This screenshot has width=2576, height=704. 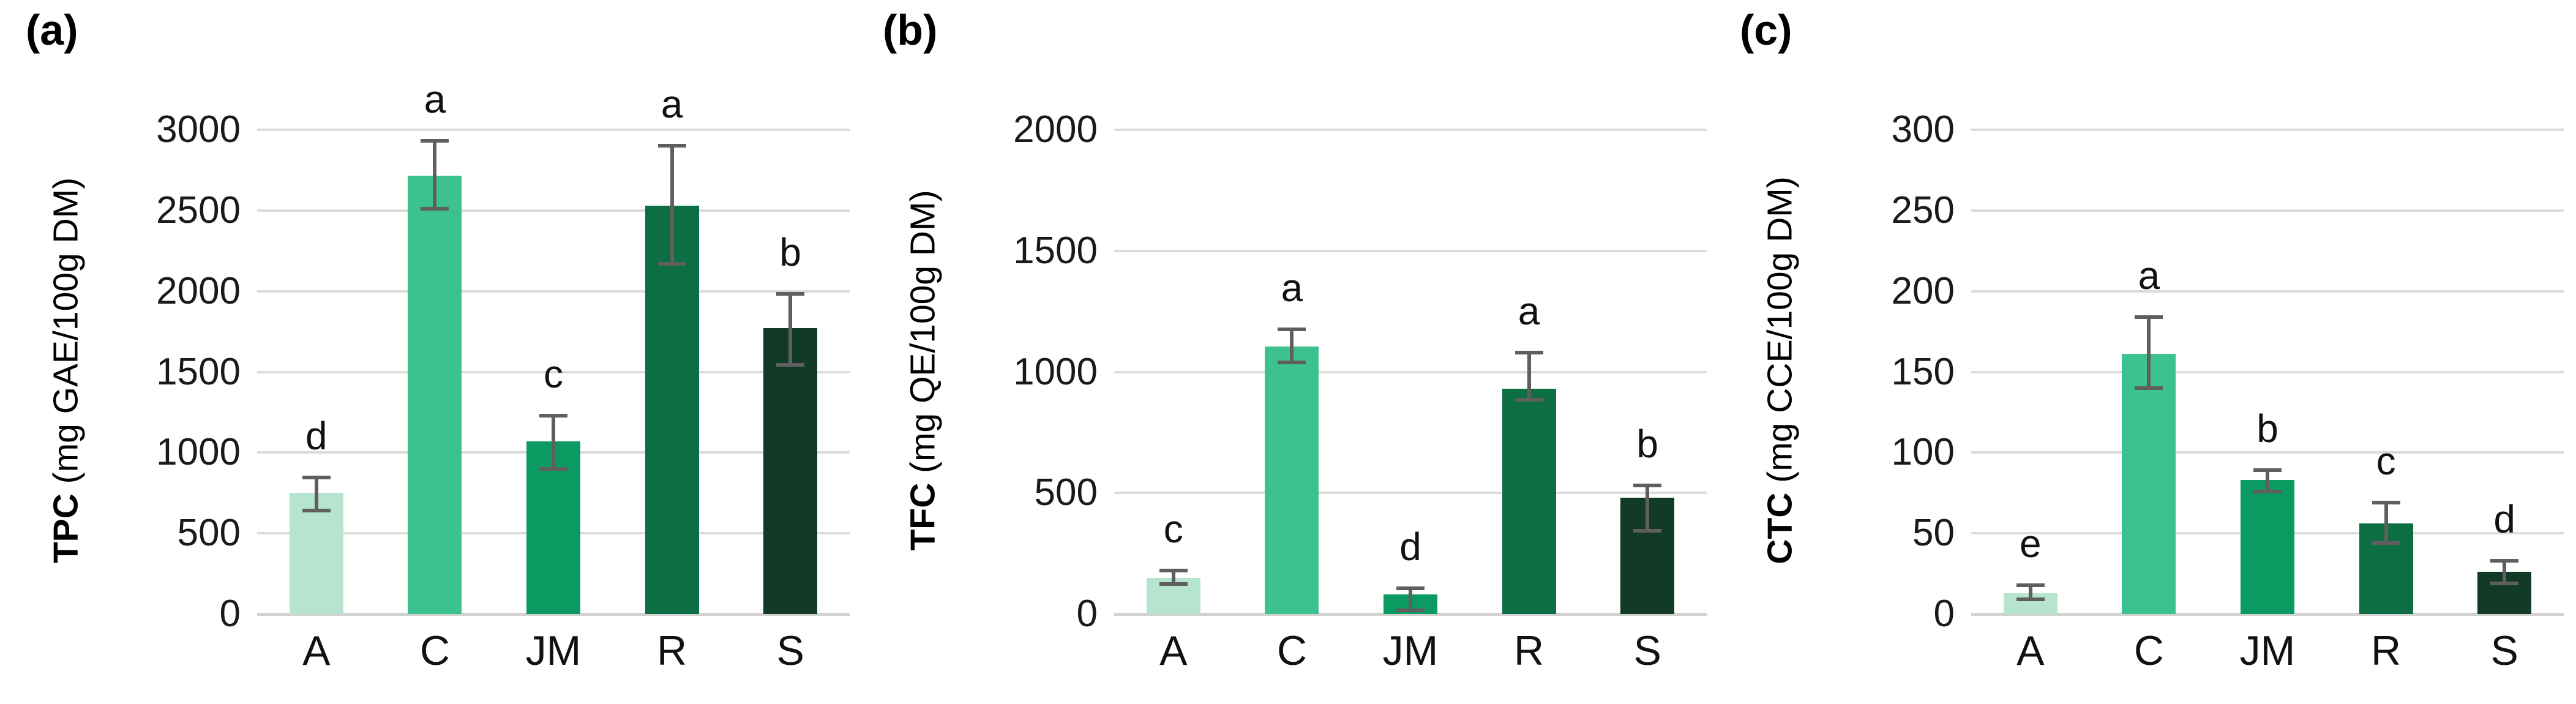 What do you see at coordinates (1934, 533) in the screenshot?
I see `y-tick-label: 50` at bounding box center [1934, 533].